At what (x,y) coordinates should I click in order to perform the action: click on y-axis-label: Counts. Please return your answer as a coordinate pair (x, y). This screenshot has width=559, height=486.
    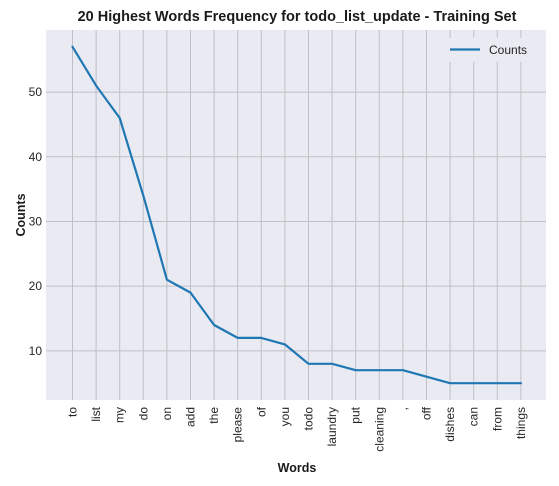
    Looking at the image, I should click on (21, 214).